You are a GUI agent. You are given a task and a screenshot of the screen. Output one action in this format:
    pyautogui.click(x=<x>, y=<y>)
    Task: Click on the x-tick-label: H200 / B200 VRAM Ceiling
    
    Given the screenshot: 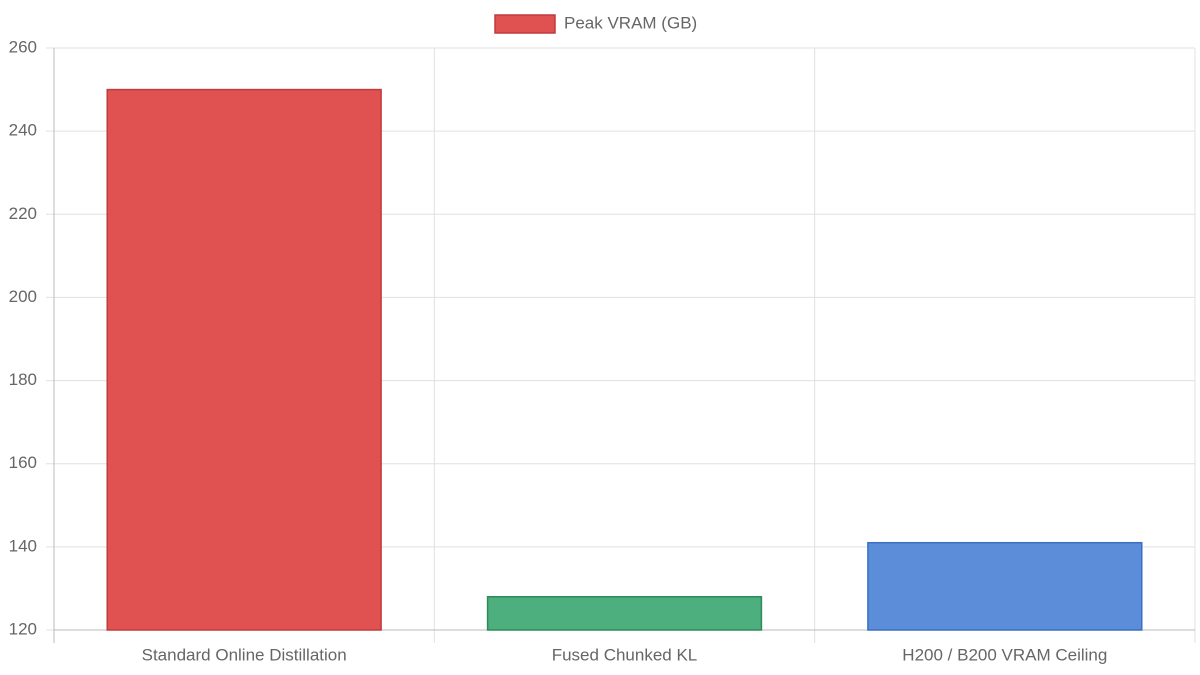 What is the action you would take?
    pyautogui.click(x=1004, y=654)
    